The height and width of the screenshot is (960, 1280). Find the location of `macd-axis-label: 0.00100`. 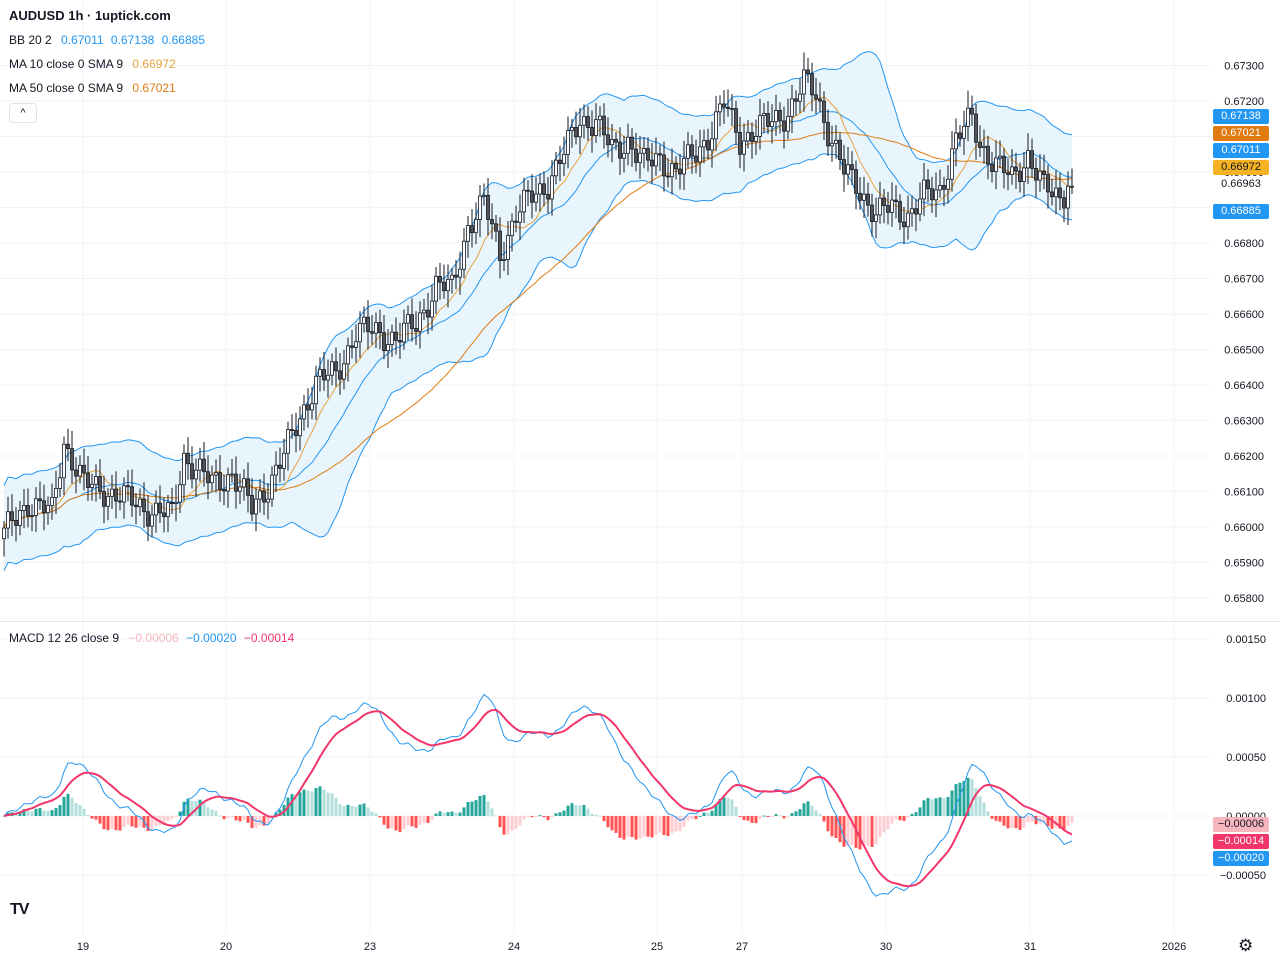

macd-axis-label: 0.00100 is located at coordinates (1246, 699).